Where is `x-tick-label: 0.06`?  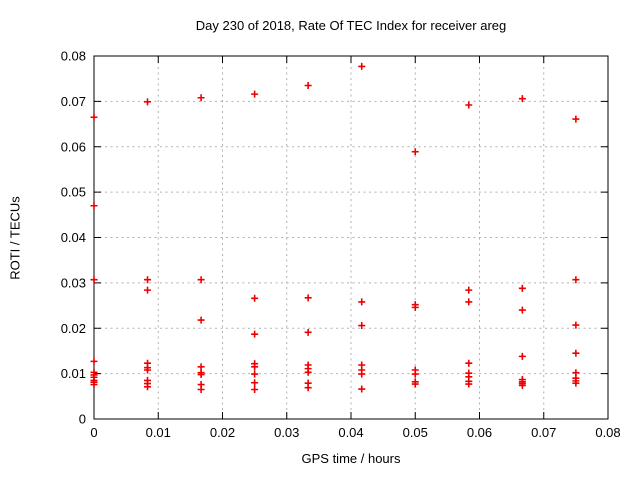
x-tick-label: 0.06 is located at coordinates (479, 432).